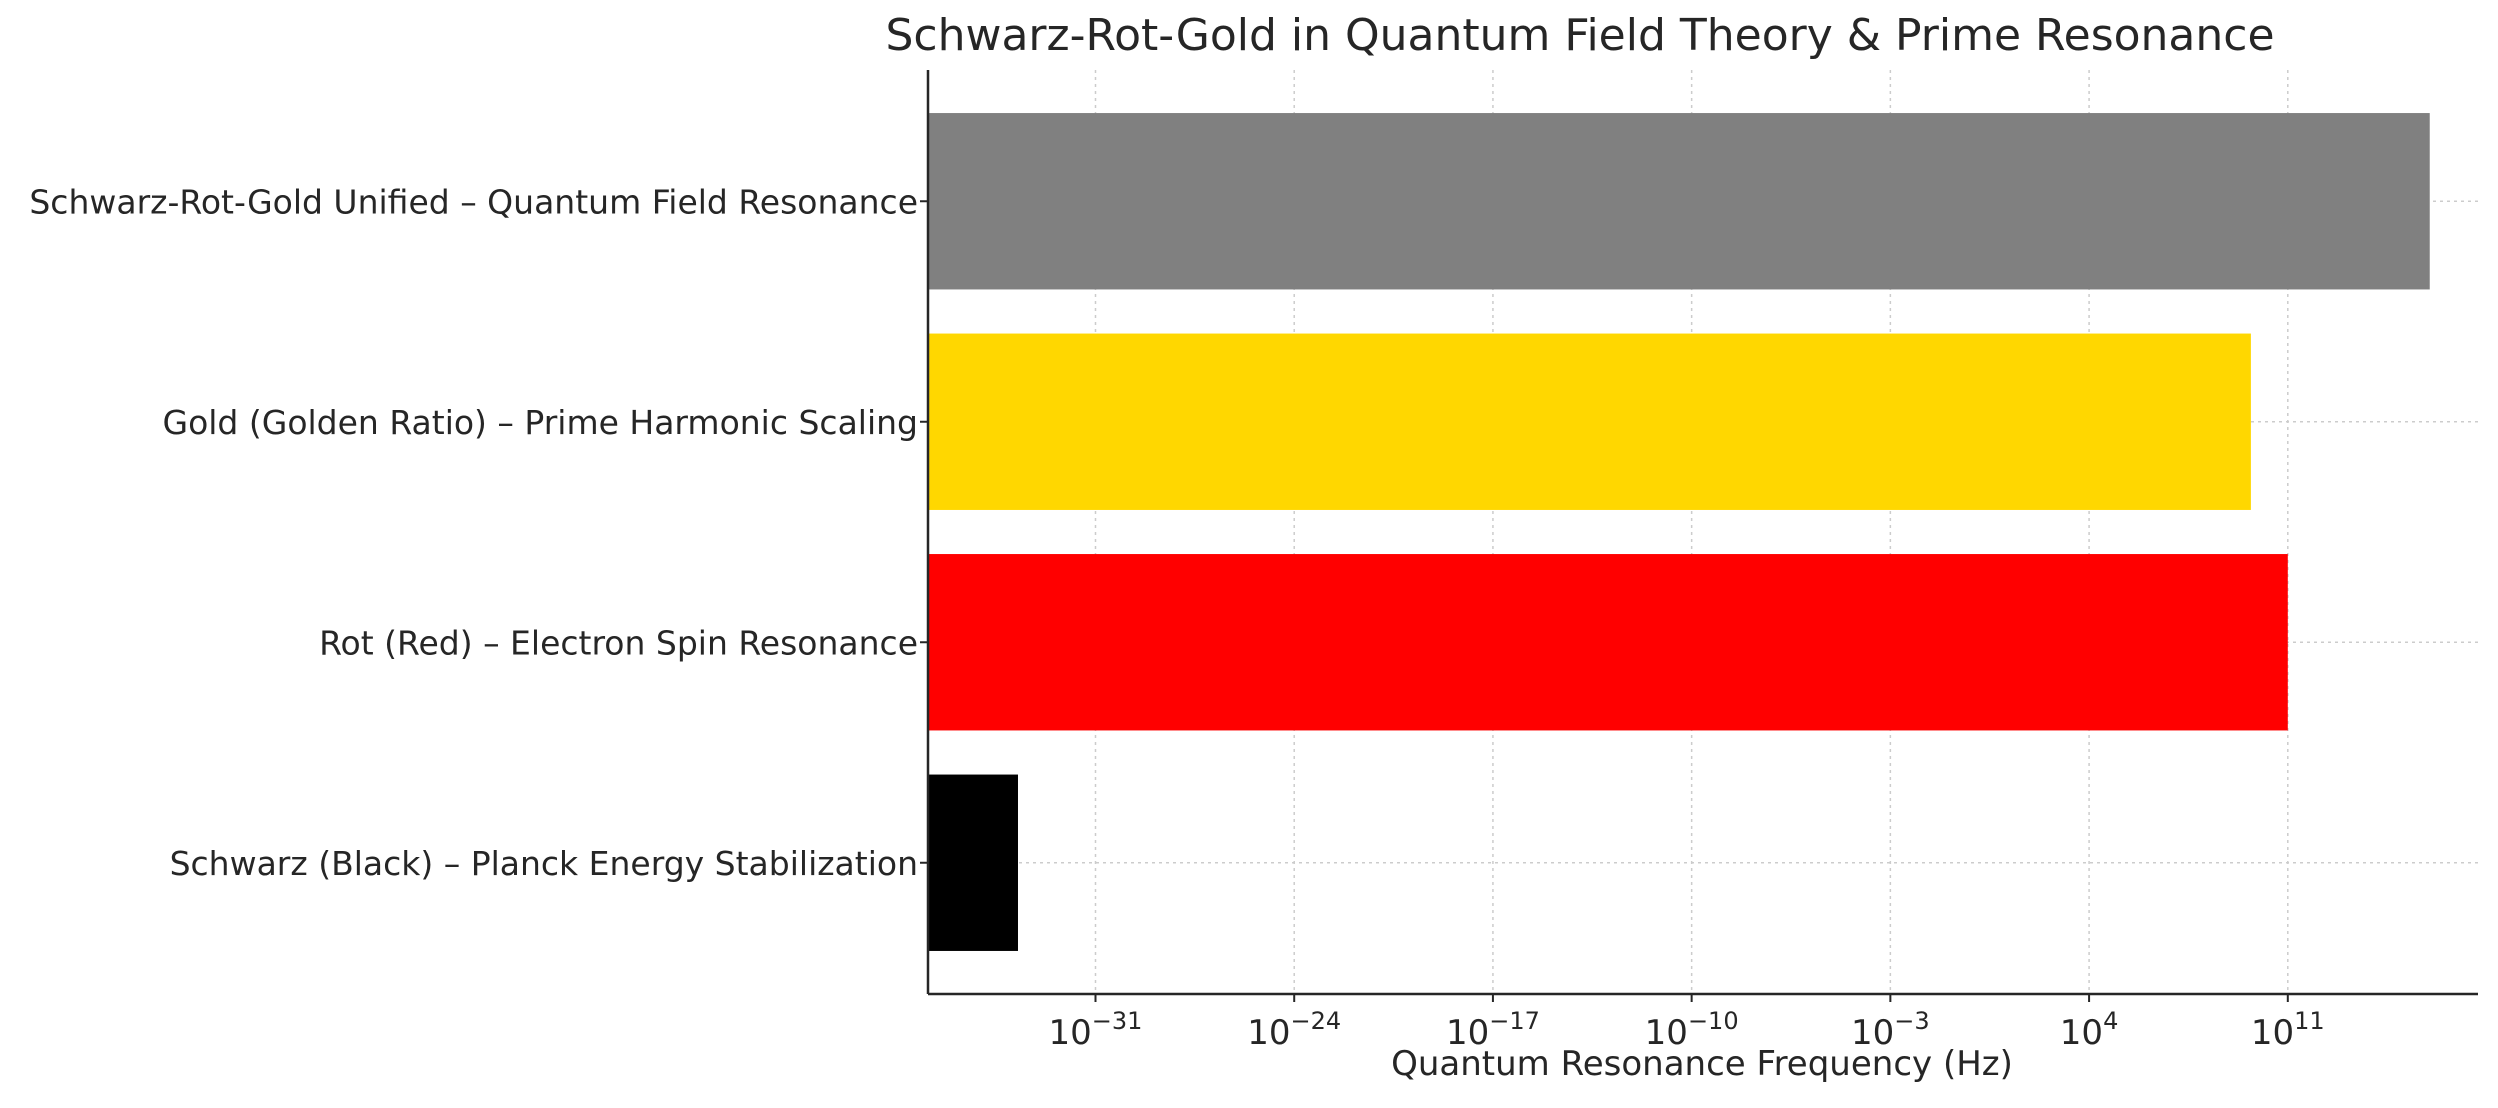  What do you see at coordinates (2110, 1021) in the screenshot?
I see `x-tick-exponent: 4` at bounding box center [2110, 1021].